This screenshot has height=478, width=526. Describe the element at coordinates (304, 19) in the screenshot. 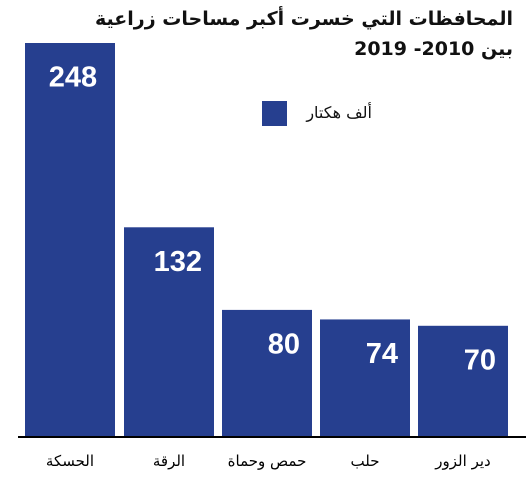

I see `chart-title: المحافظات التي خسرت أكبر مساحات زراعية` at that location.